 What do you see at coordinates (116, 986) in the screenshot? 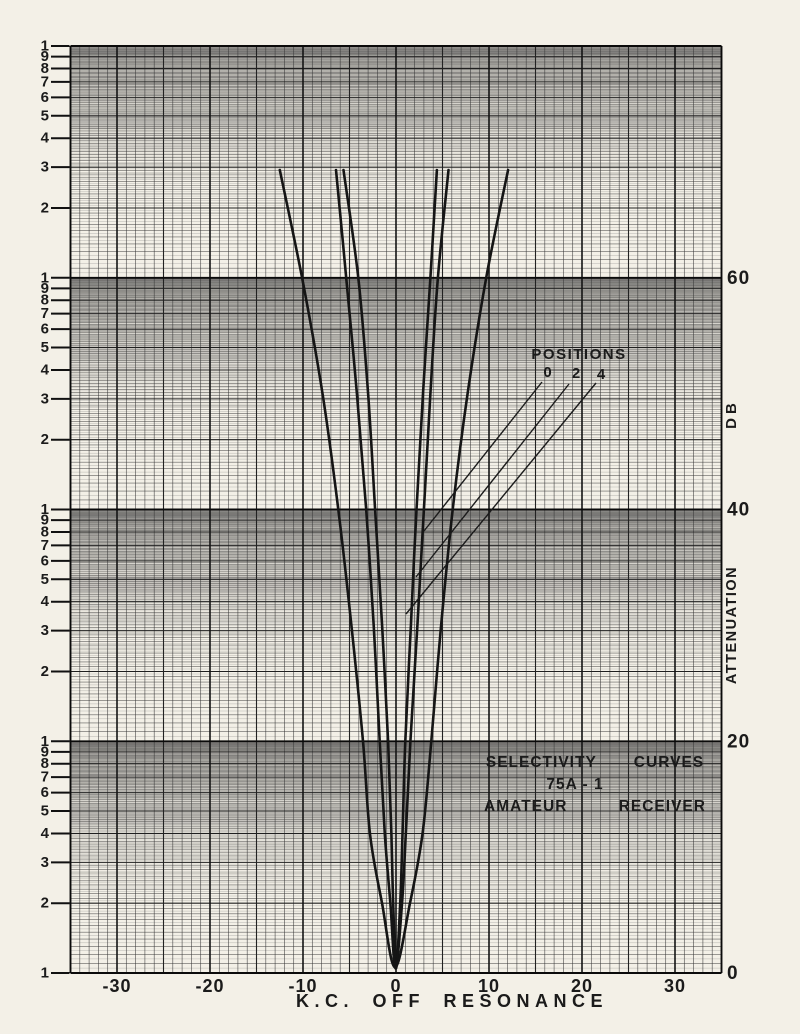
I see `x-tick-label: -30` at bounding box center [116, 986].